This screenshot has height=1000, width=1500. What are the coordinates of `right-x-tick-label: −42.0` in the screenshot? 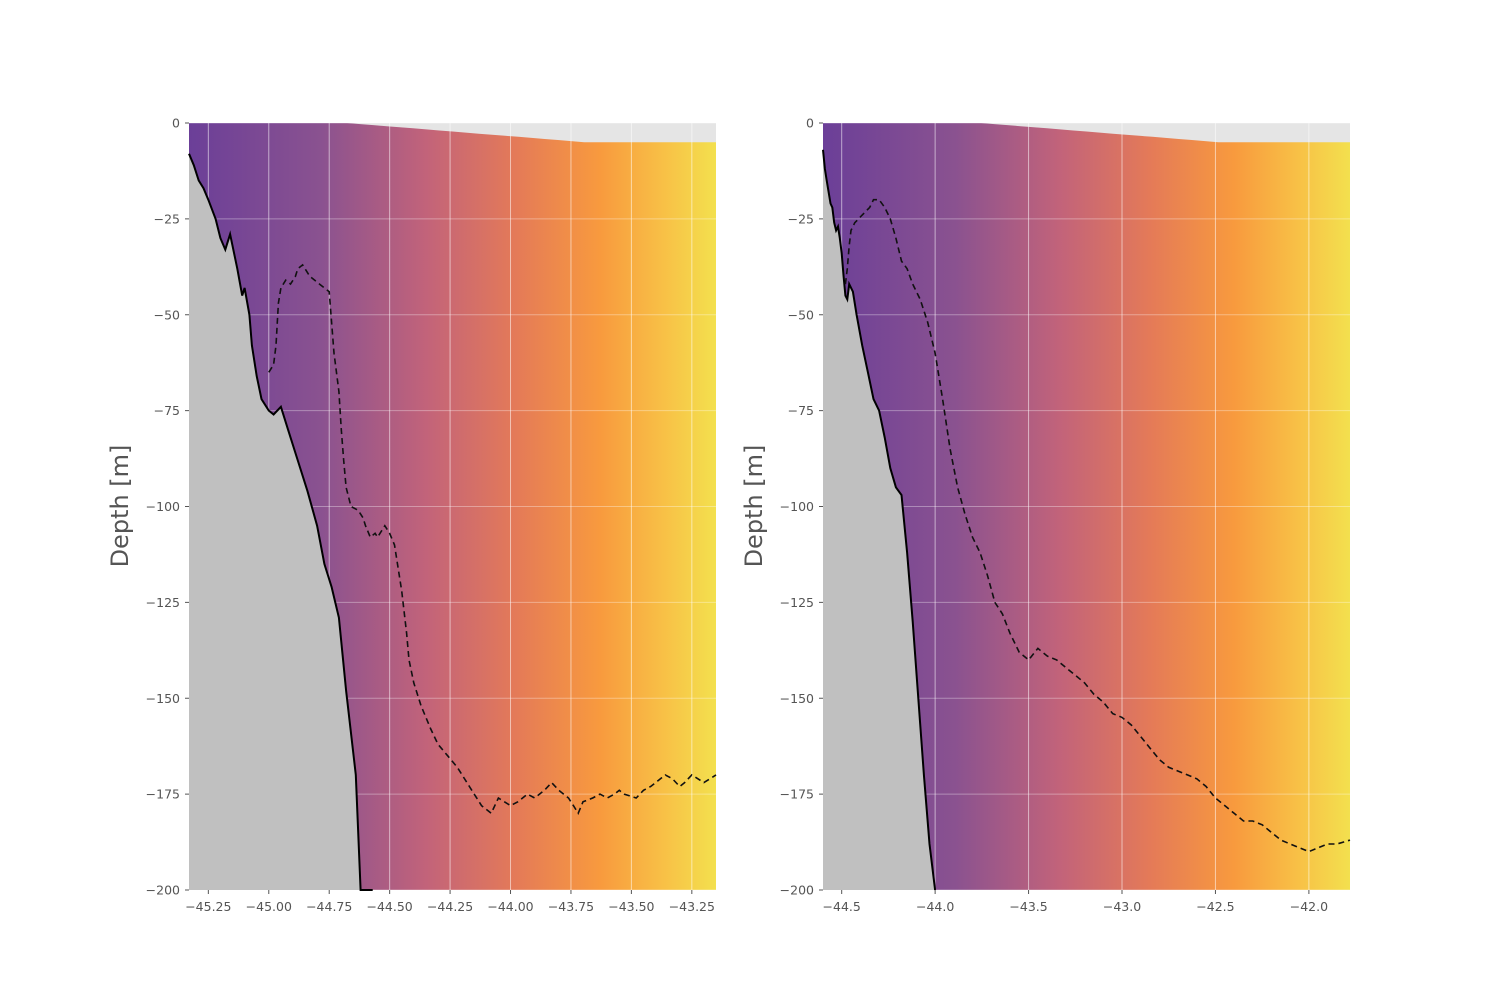 It's located at (1309, 906).